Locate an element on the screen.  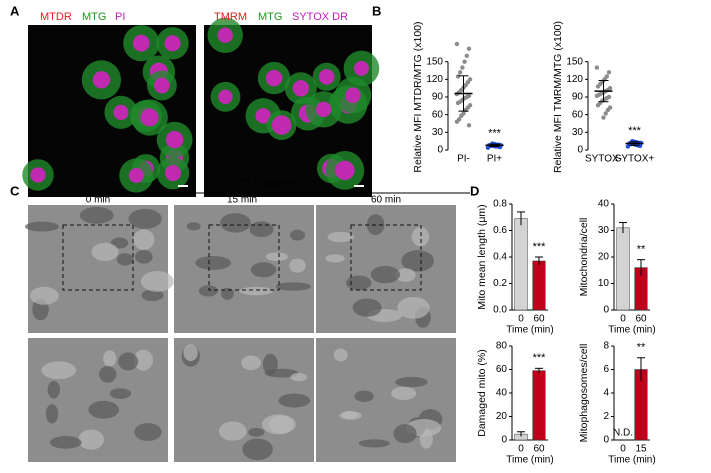
y-tick-label: 40 is located at coordinates (604, 204).